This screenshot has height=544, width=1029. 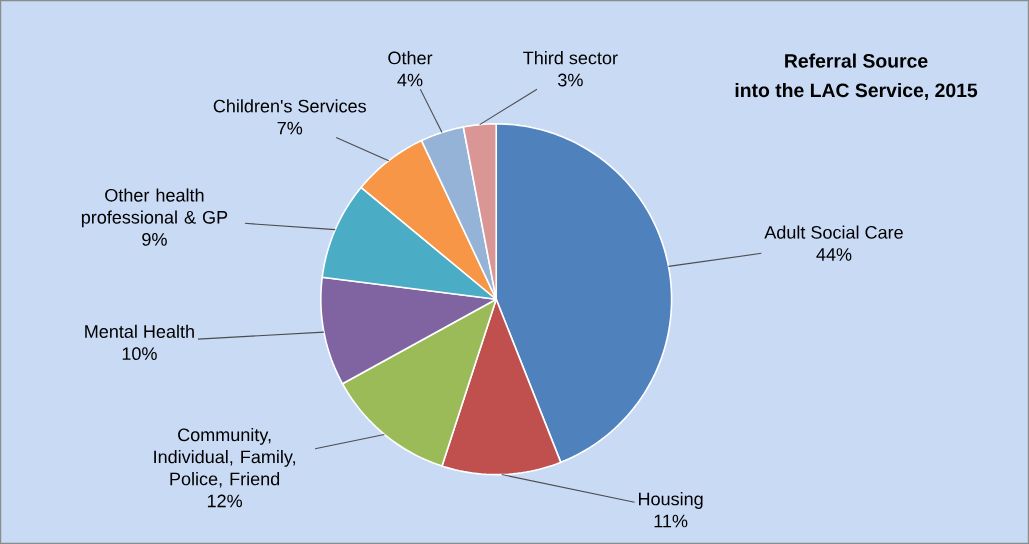 I want to click on slice-label: Mental Health, so click(x=139, y=331).